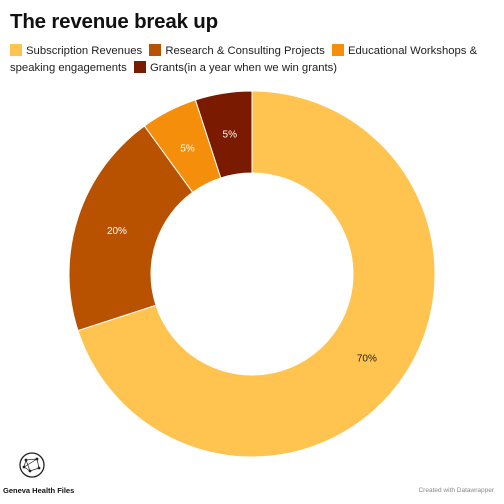 This screenshot has width=504, height=504. I want to click on legend-item-research: Research & Consulting Projects, so click(237, 50).